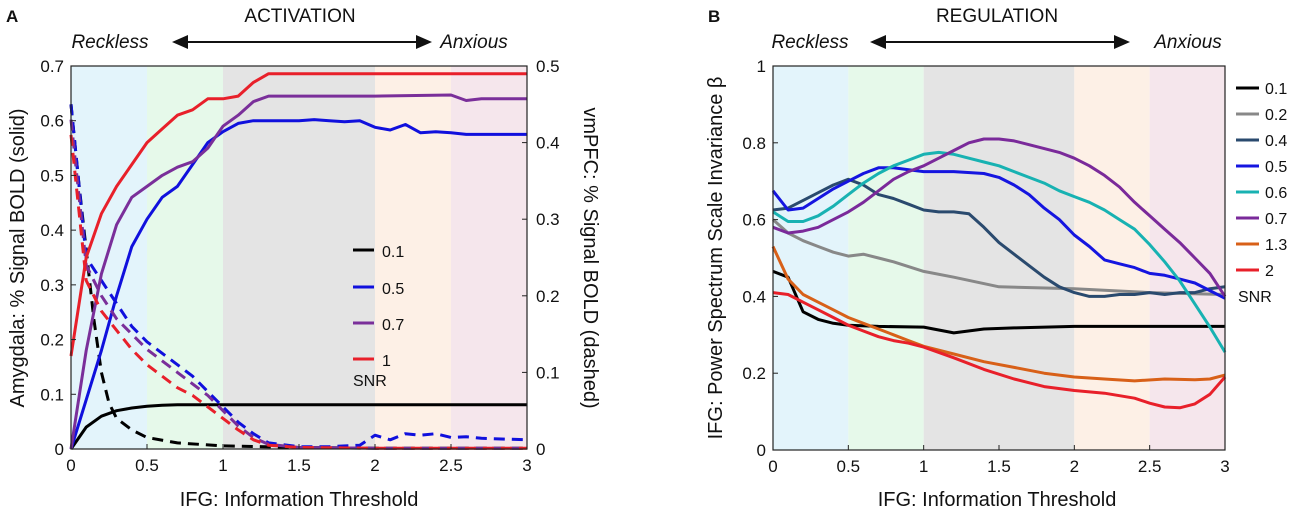  What do you see at coordinates (548, 296) in the screenshot?
I see `panel-a-y2-tick-label: 0.2` at bounding box center [548, 296].